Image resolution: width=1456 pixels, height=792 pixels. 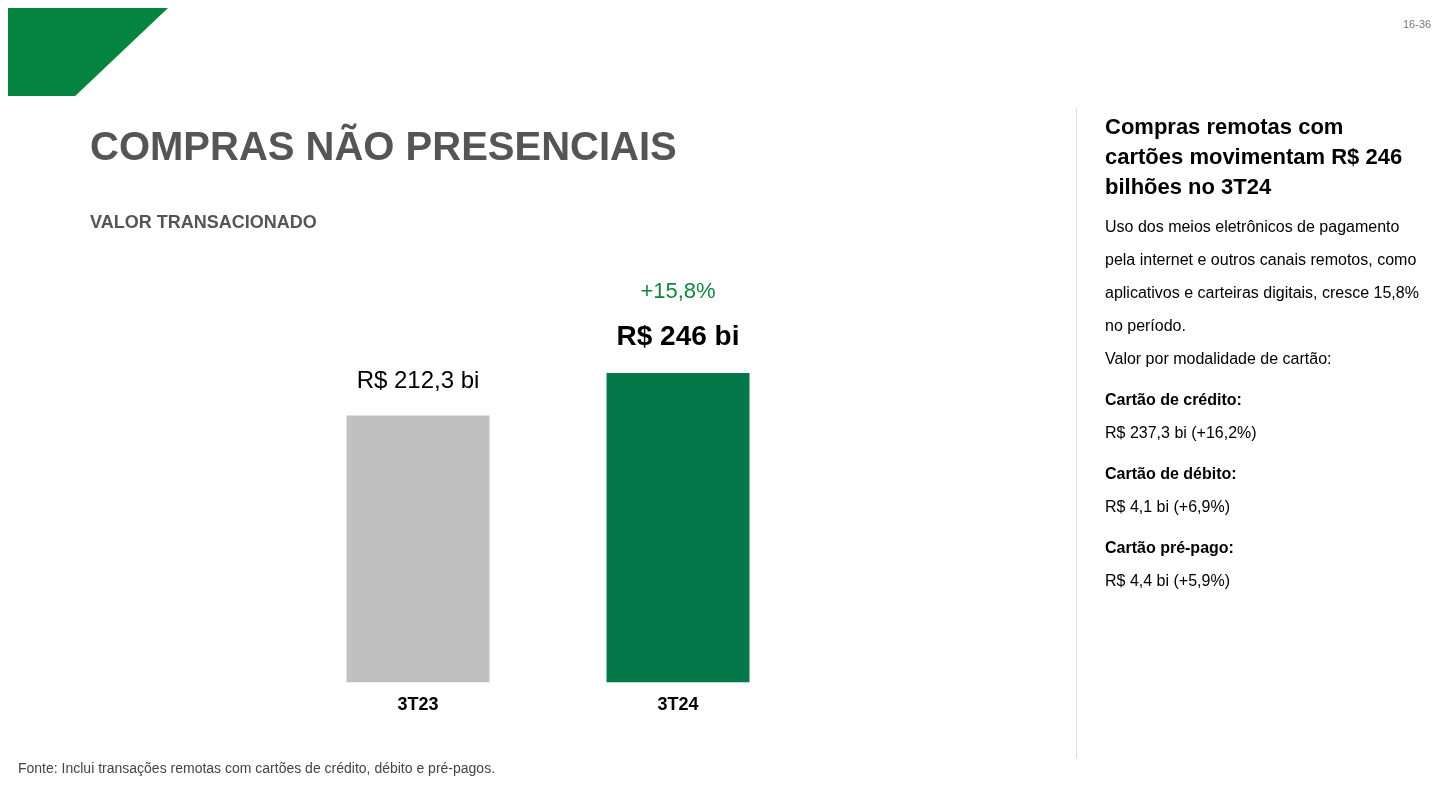 I want to click on text: 16-36, so click(x=1417, y=24).